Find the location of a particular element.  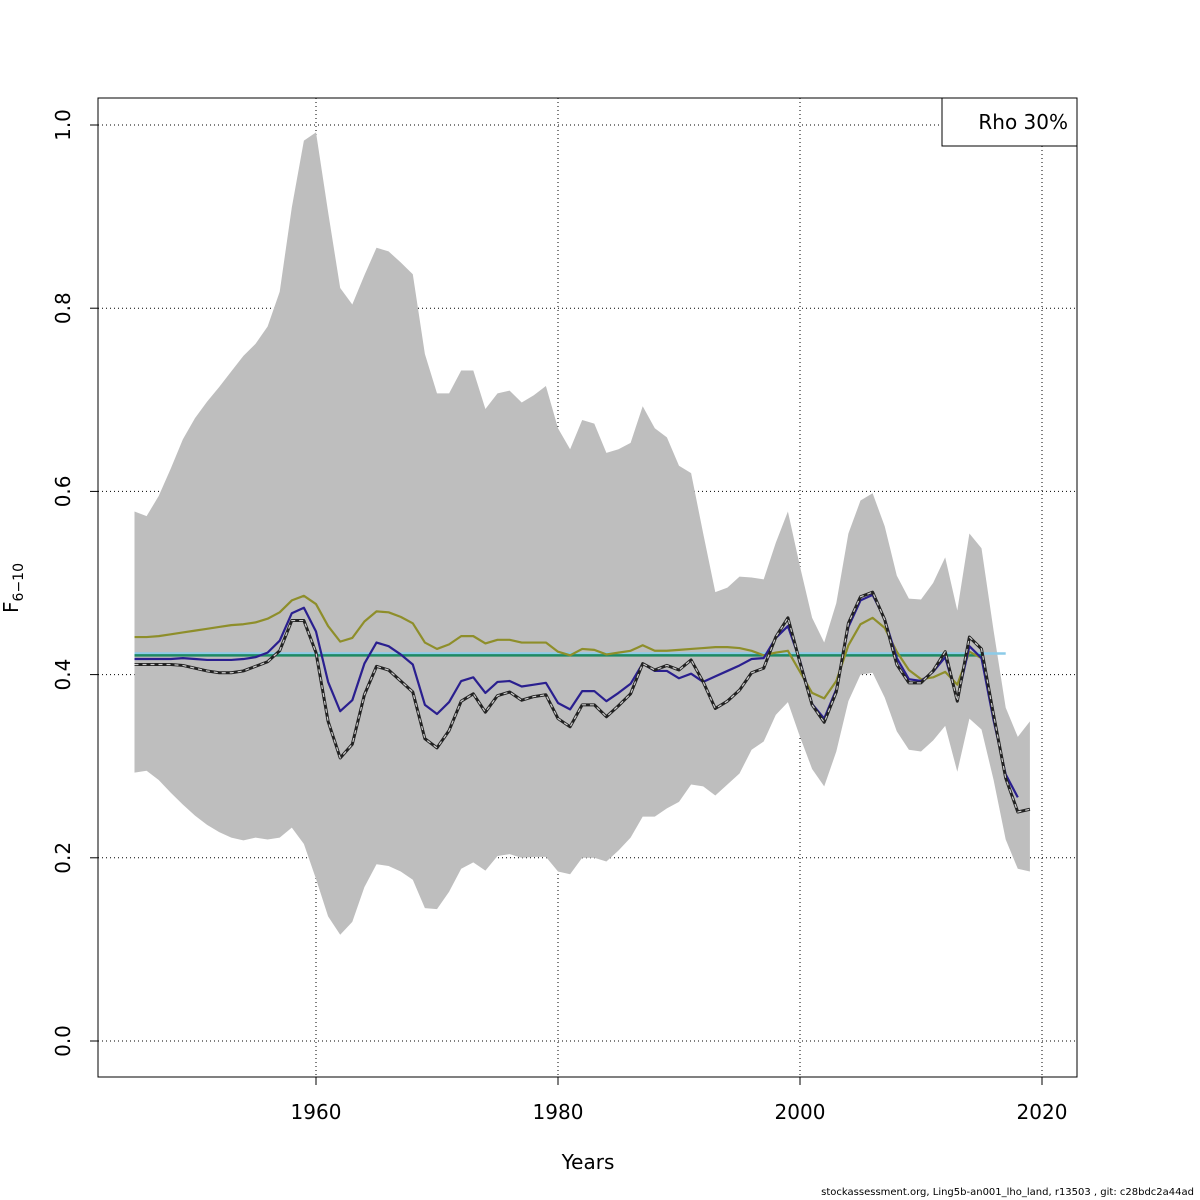

legend: Rho 30% is located at coordinates (1009, 122).